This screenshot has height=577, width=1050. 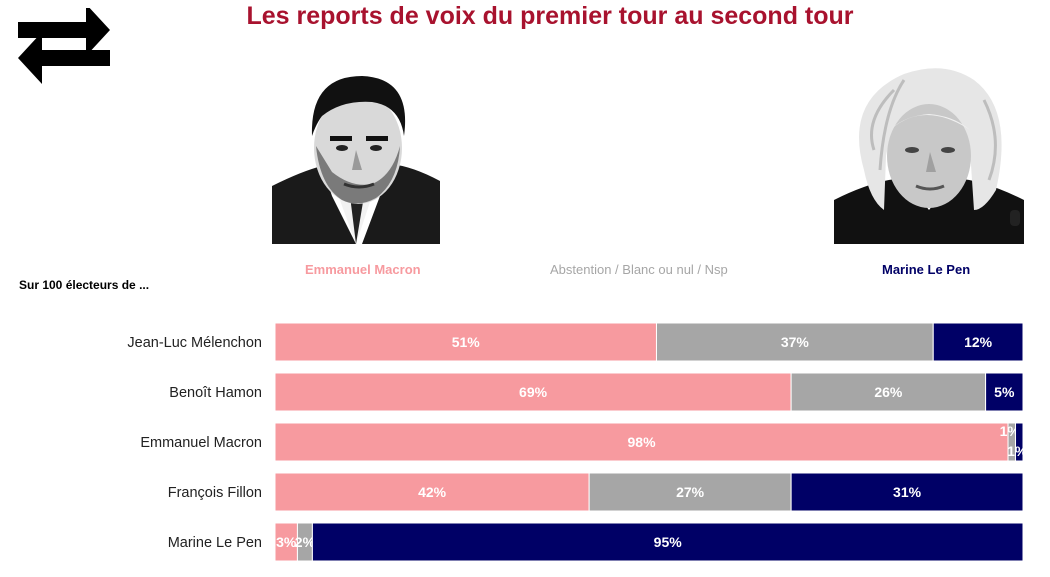 What do you see at coordinates (215, 543) in the screenshot?
I see `category-label: Marine Le Pen` at bounding box center [215, 543].